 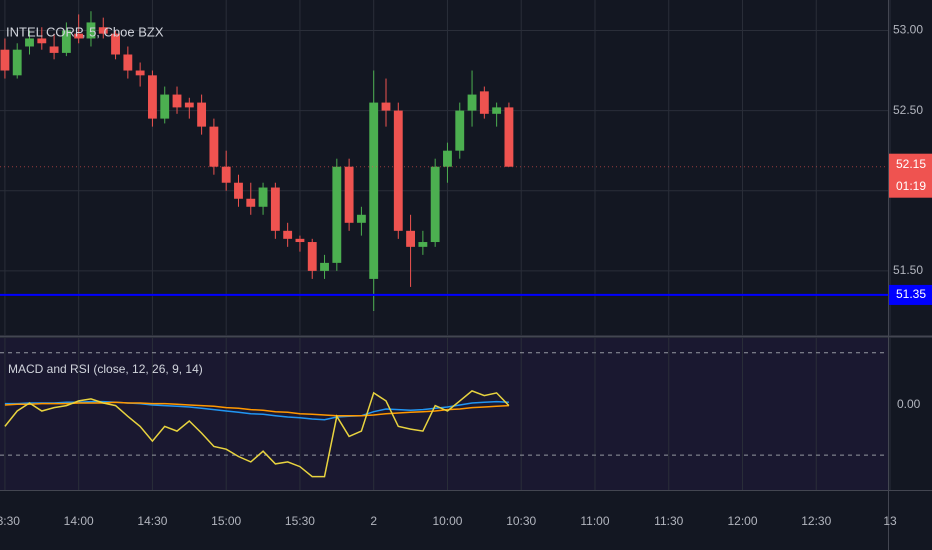 I want to click on x-tick-label: 2, so click(x=373, y=521).